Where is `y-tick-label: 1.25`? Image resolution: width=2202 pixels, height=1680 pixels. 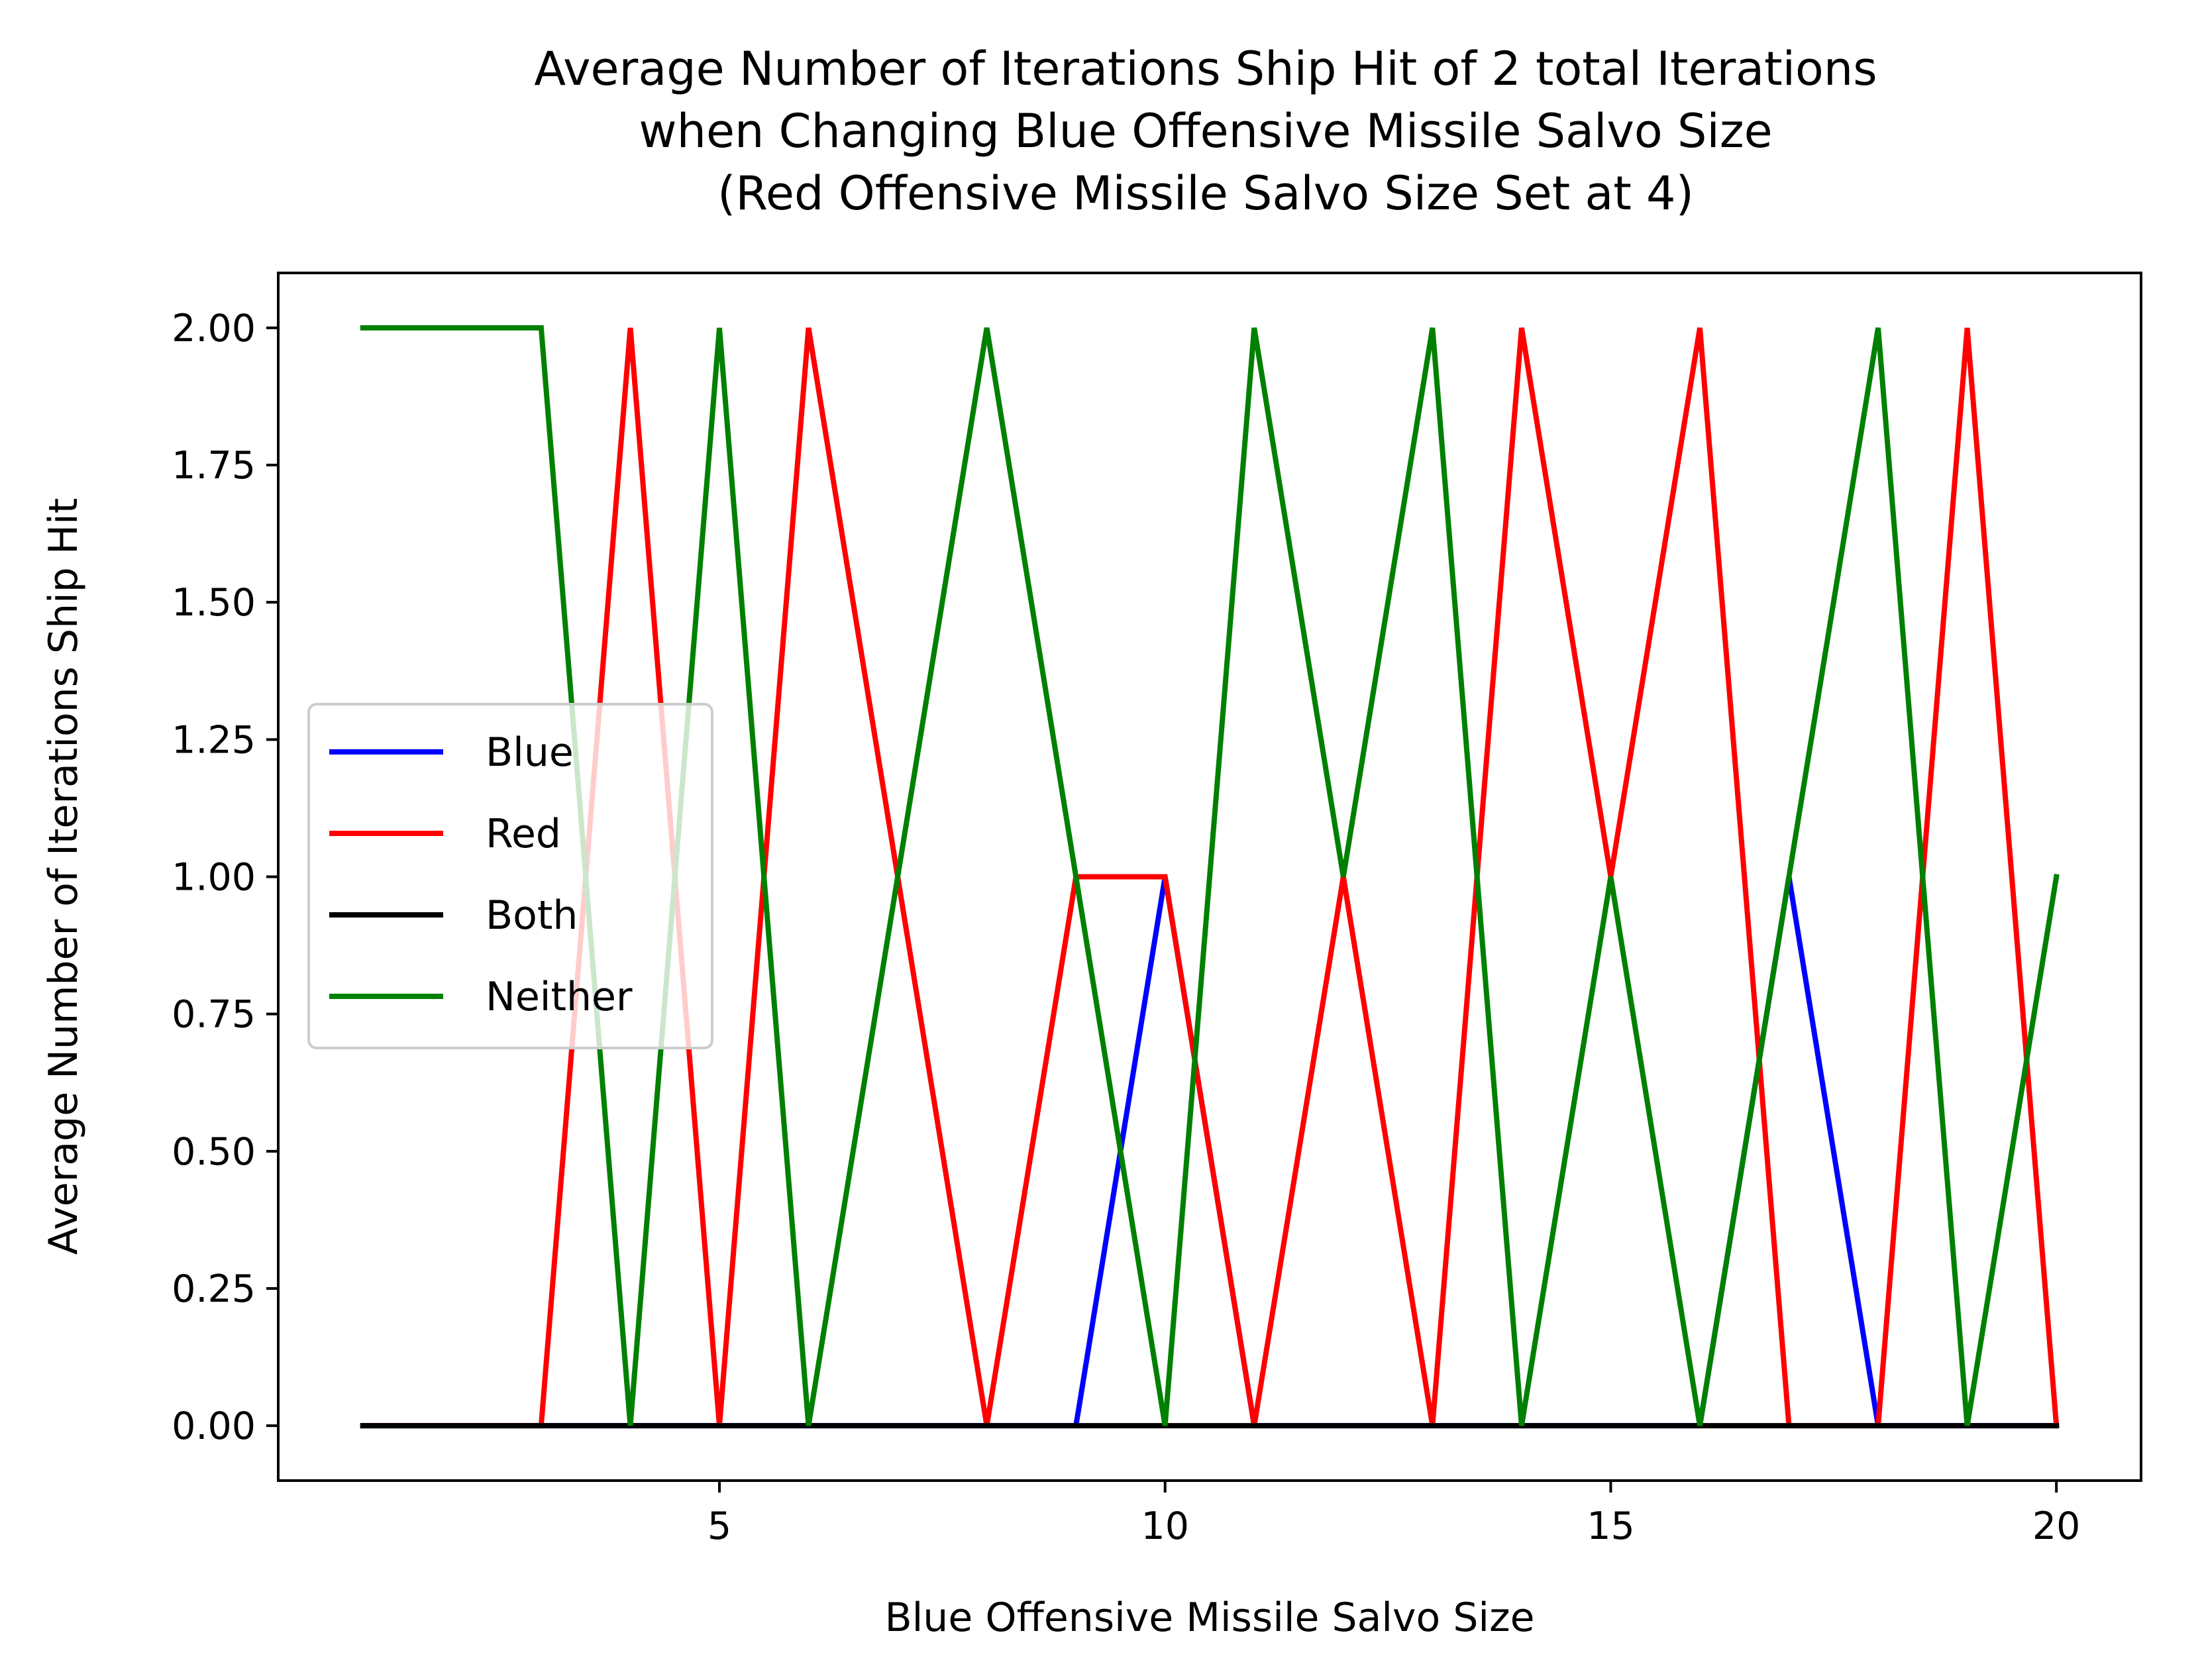
y-tick-label: 1.25 is located at coordinates (214, 740).